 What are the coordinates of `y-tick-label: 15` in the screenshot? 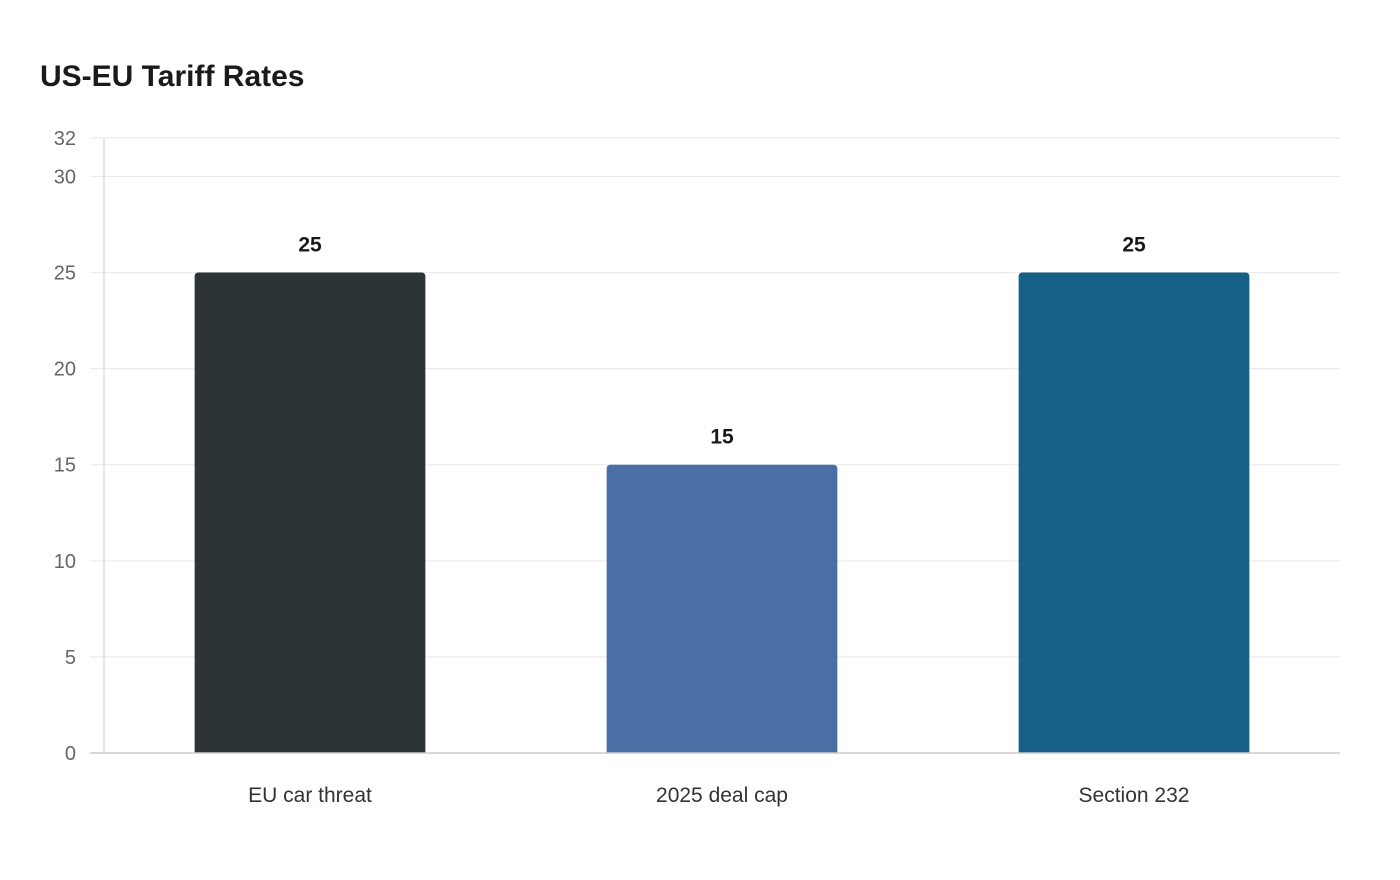 It's located at (65, 466).